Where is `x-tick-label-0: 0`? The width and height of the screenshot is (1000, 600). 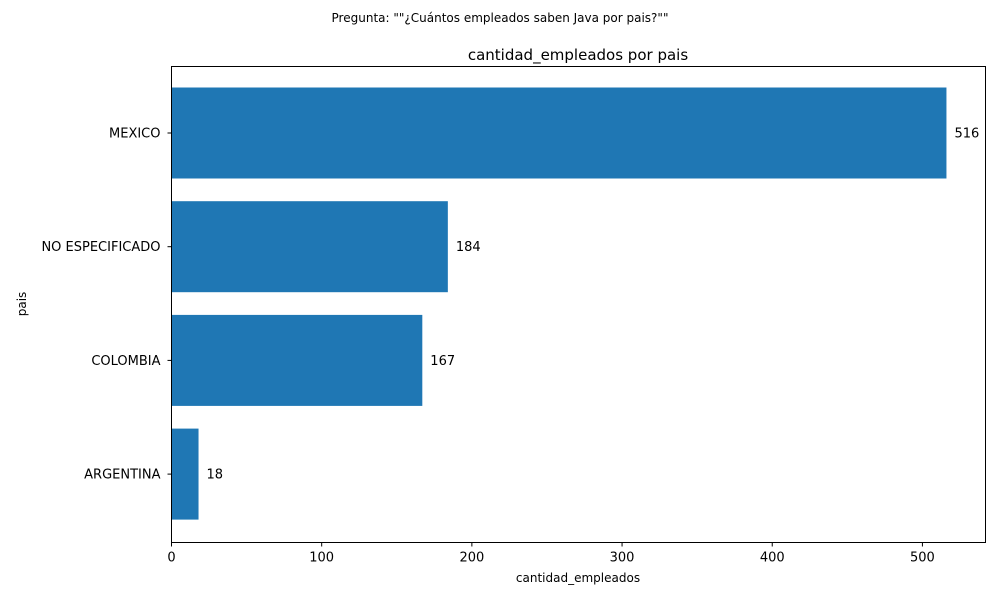 x-tick-label-0: 0 is located at coordinates (171, 558).